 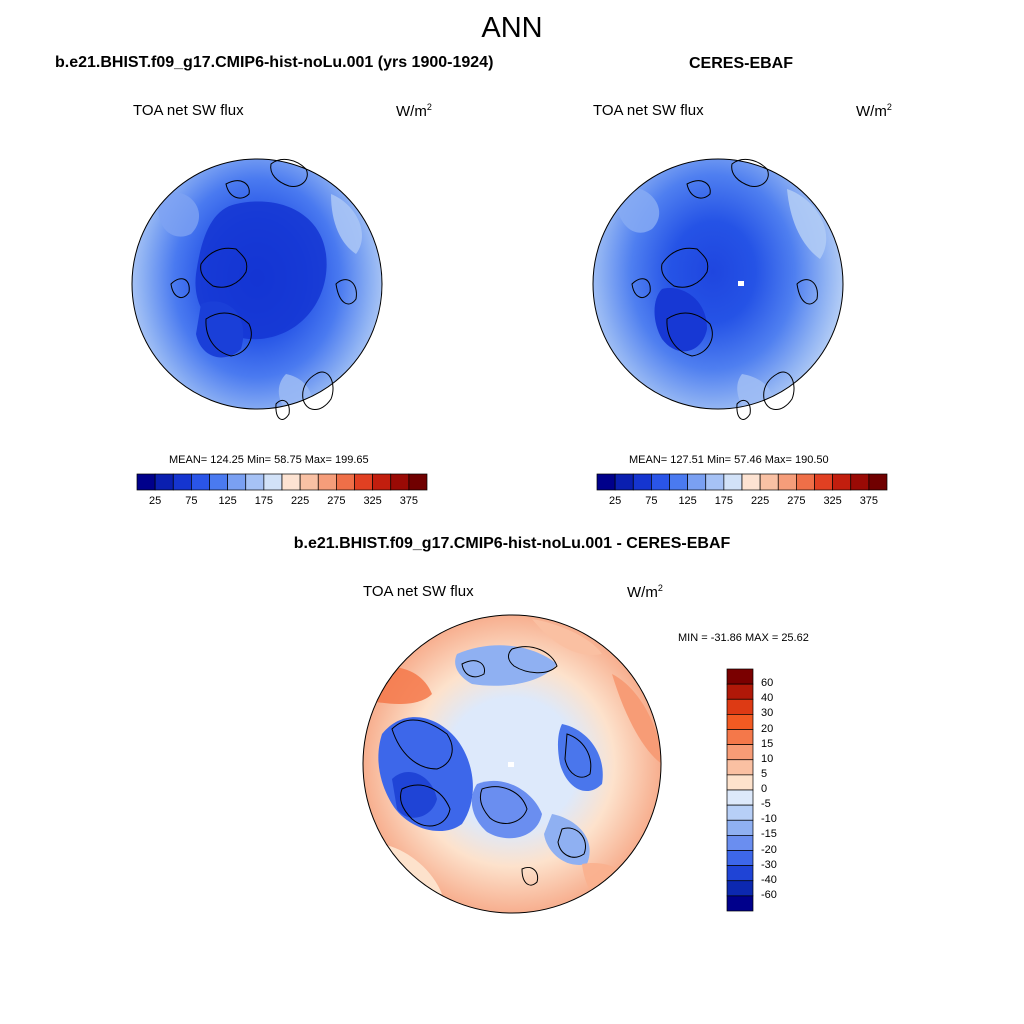 I want to click on panel-1-colorbar-tick-label: 225, so click(x=300, y=501).